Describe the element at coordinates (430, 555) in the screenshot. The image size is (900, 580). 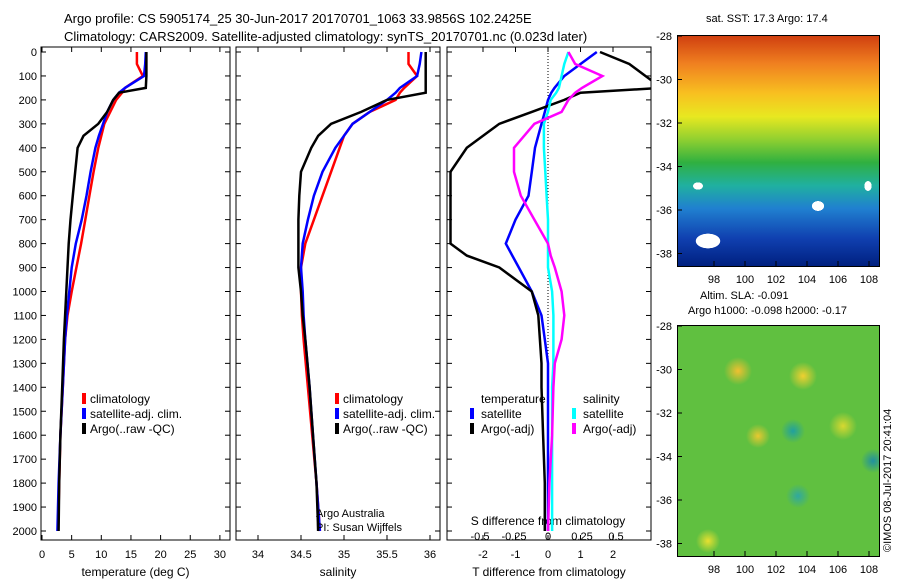
I see `x-tick-label: 36` at that location.